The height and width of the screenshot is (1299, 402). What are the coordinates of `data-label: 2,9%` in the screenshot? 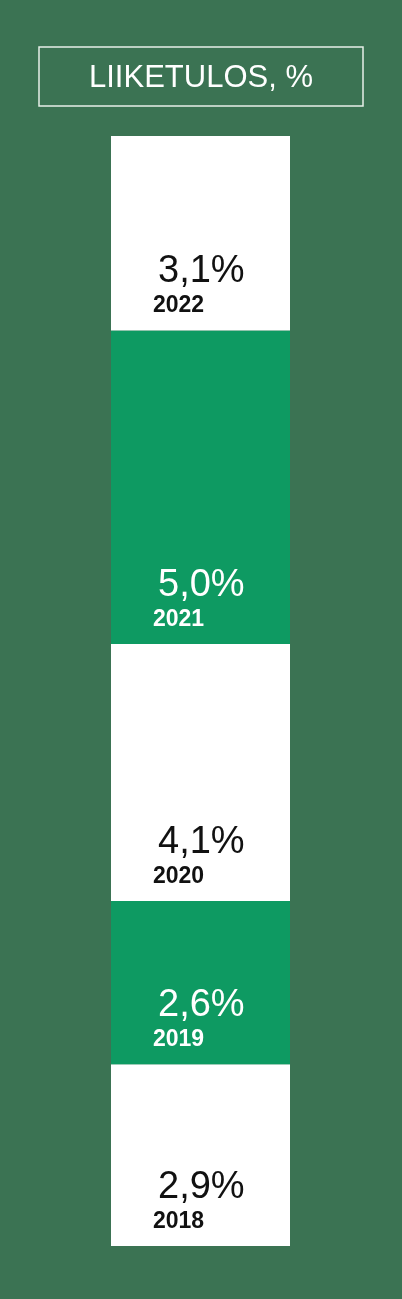 It's located at (201, 1185).